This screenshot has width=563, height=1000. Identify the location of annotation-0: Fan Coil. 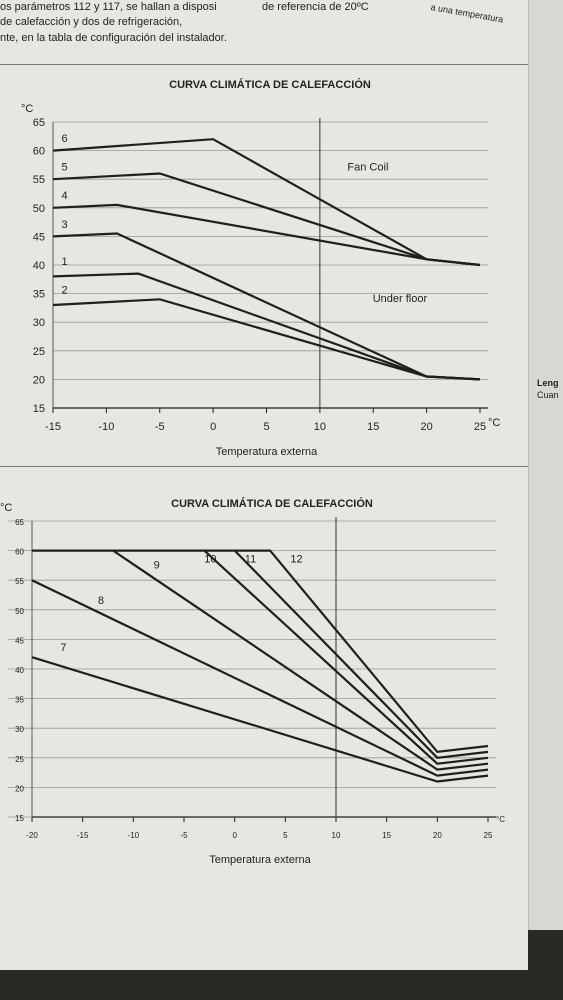
(367, 168).